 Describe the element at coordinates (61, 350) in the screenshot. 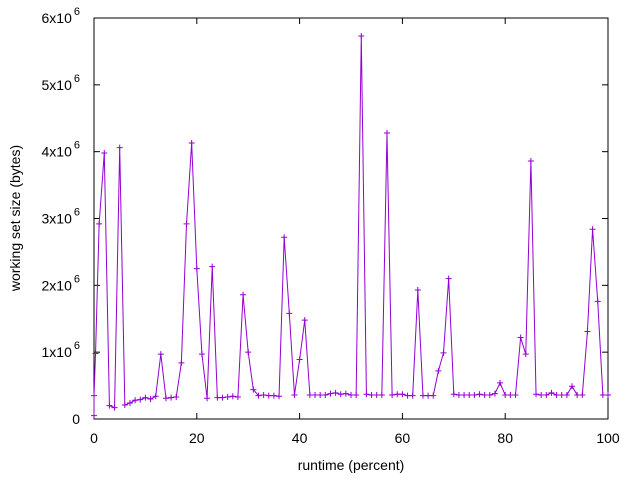

I see `y-tick-label: 1x10 6` at that location.